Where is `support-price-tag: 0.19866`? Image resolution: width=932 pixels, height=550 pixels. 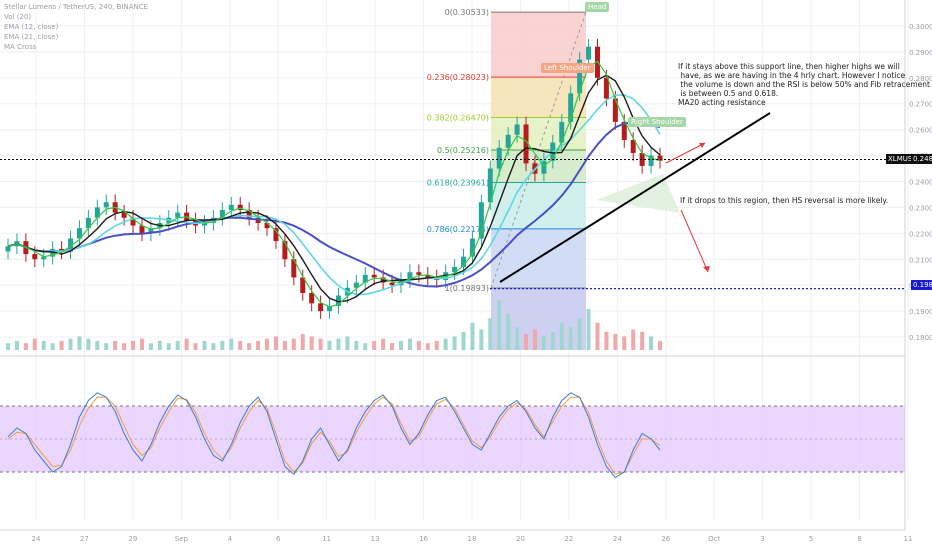
support-price-tag: 0.19866 is located at coordinates (921, 285).